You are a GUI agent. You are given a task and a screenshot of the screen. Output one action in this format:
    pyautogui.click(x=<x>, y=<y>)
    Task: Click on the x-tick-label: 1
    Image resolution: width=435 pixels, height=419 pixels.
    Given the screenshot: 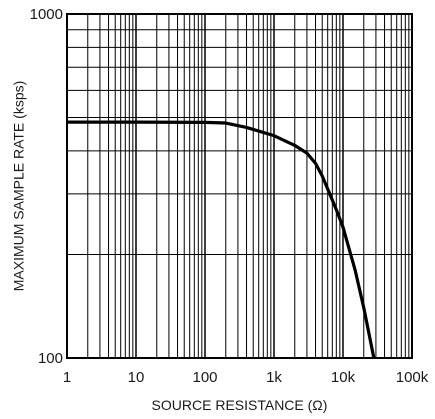 What is the action you would take?
    pyautogui.click(x=67, y=377)
    